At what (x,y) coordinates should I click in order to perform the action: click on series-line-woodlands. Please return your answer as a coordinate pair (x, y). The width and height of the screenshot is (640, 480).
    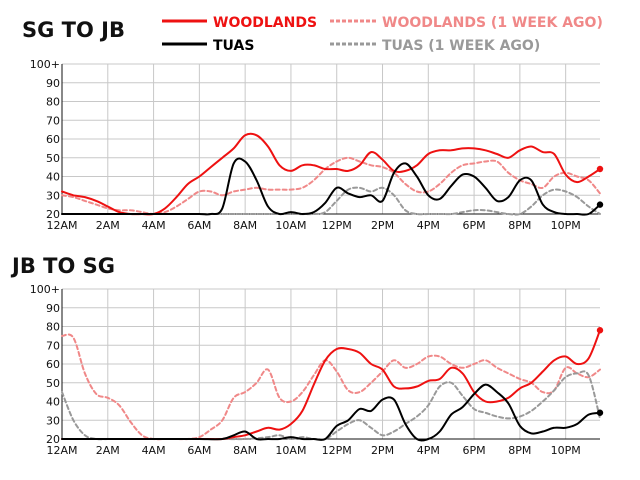
    Looking at the image, I should click on (331, 174).